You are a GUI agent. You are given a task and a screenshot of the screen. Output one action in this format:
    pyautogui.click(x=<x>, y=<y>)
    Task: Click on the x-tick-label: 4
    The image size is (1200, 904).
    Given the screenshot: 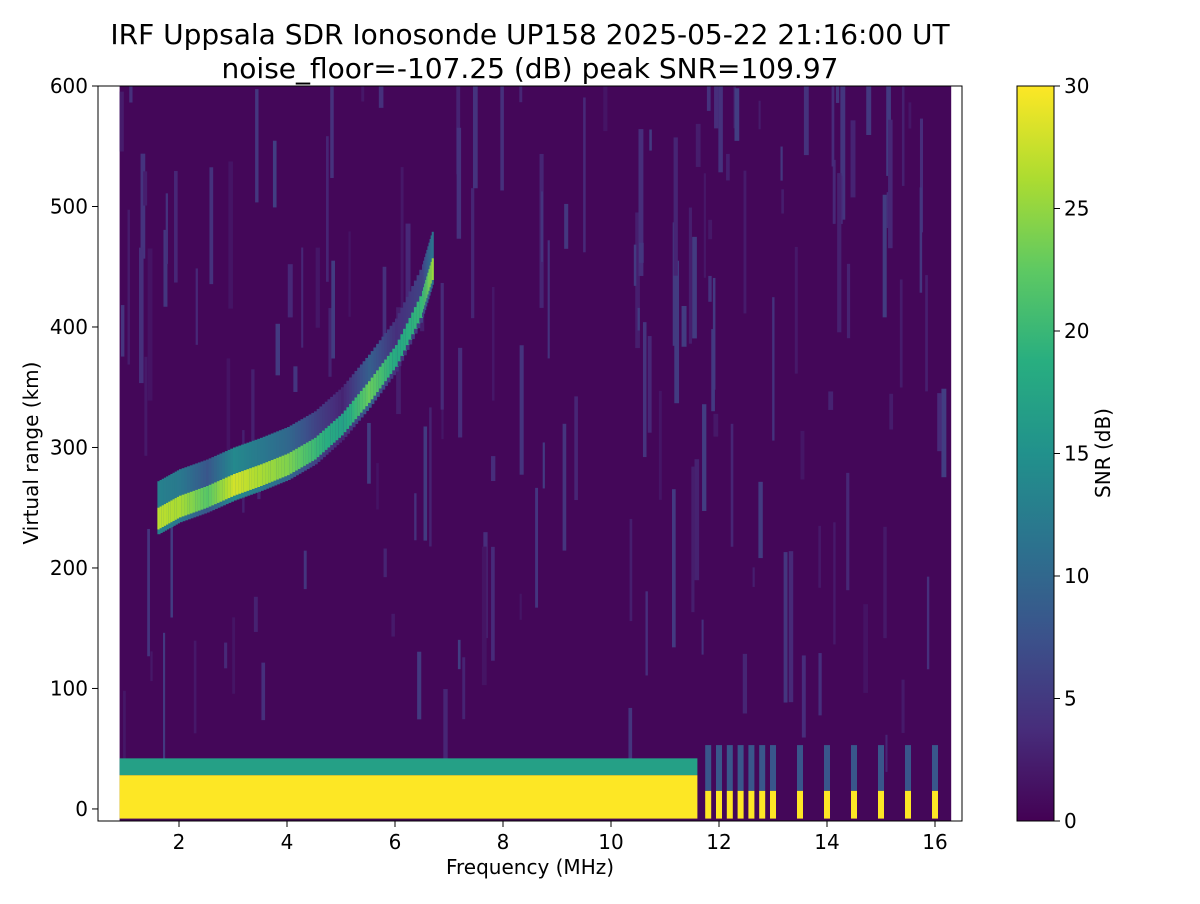 What is the action you would take?
    pyautogui.click(x=287, y=842)
    